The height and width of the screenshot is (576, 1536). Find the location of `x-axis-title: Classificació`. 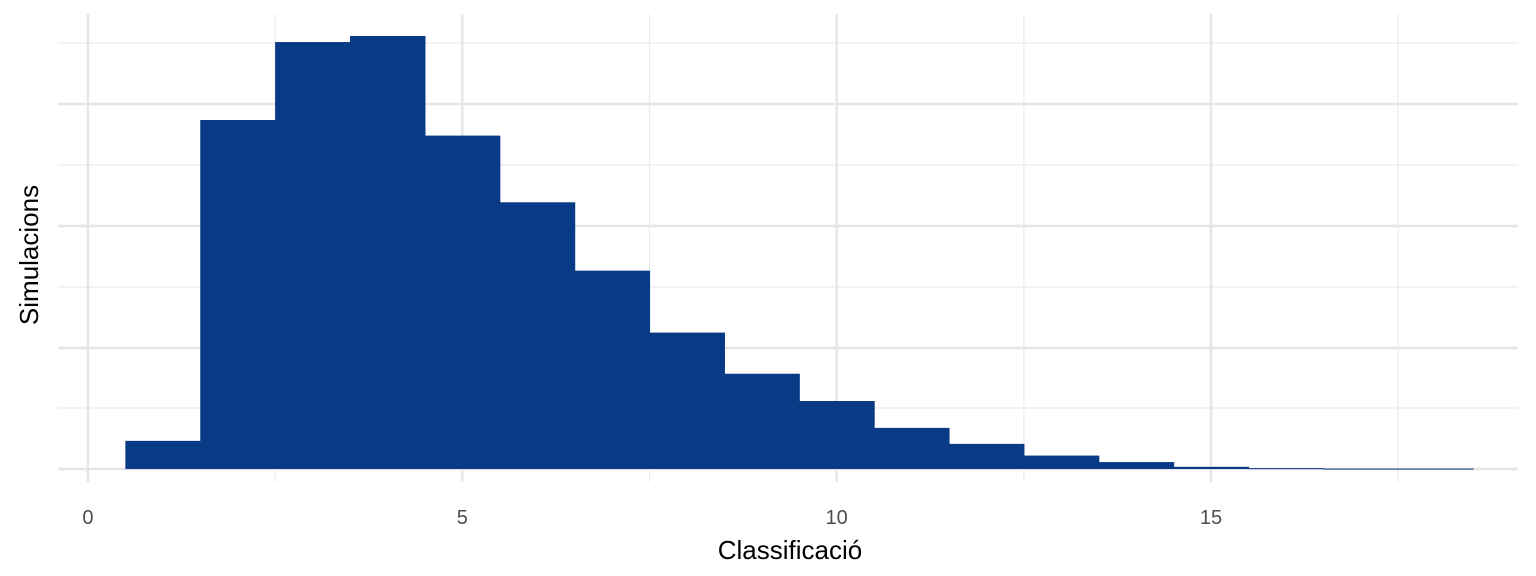

x-axis-title: Classificació is located at coordinates (790, 550).